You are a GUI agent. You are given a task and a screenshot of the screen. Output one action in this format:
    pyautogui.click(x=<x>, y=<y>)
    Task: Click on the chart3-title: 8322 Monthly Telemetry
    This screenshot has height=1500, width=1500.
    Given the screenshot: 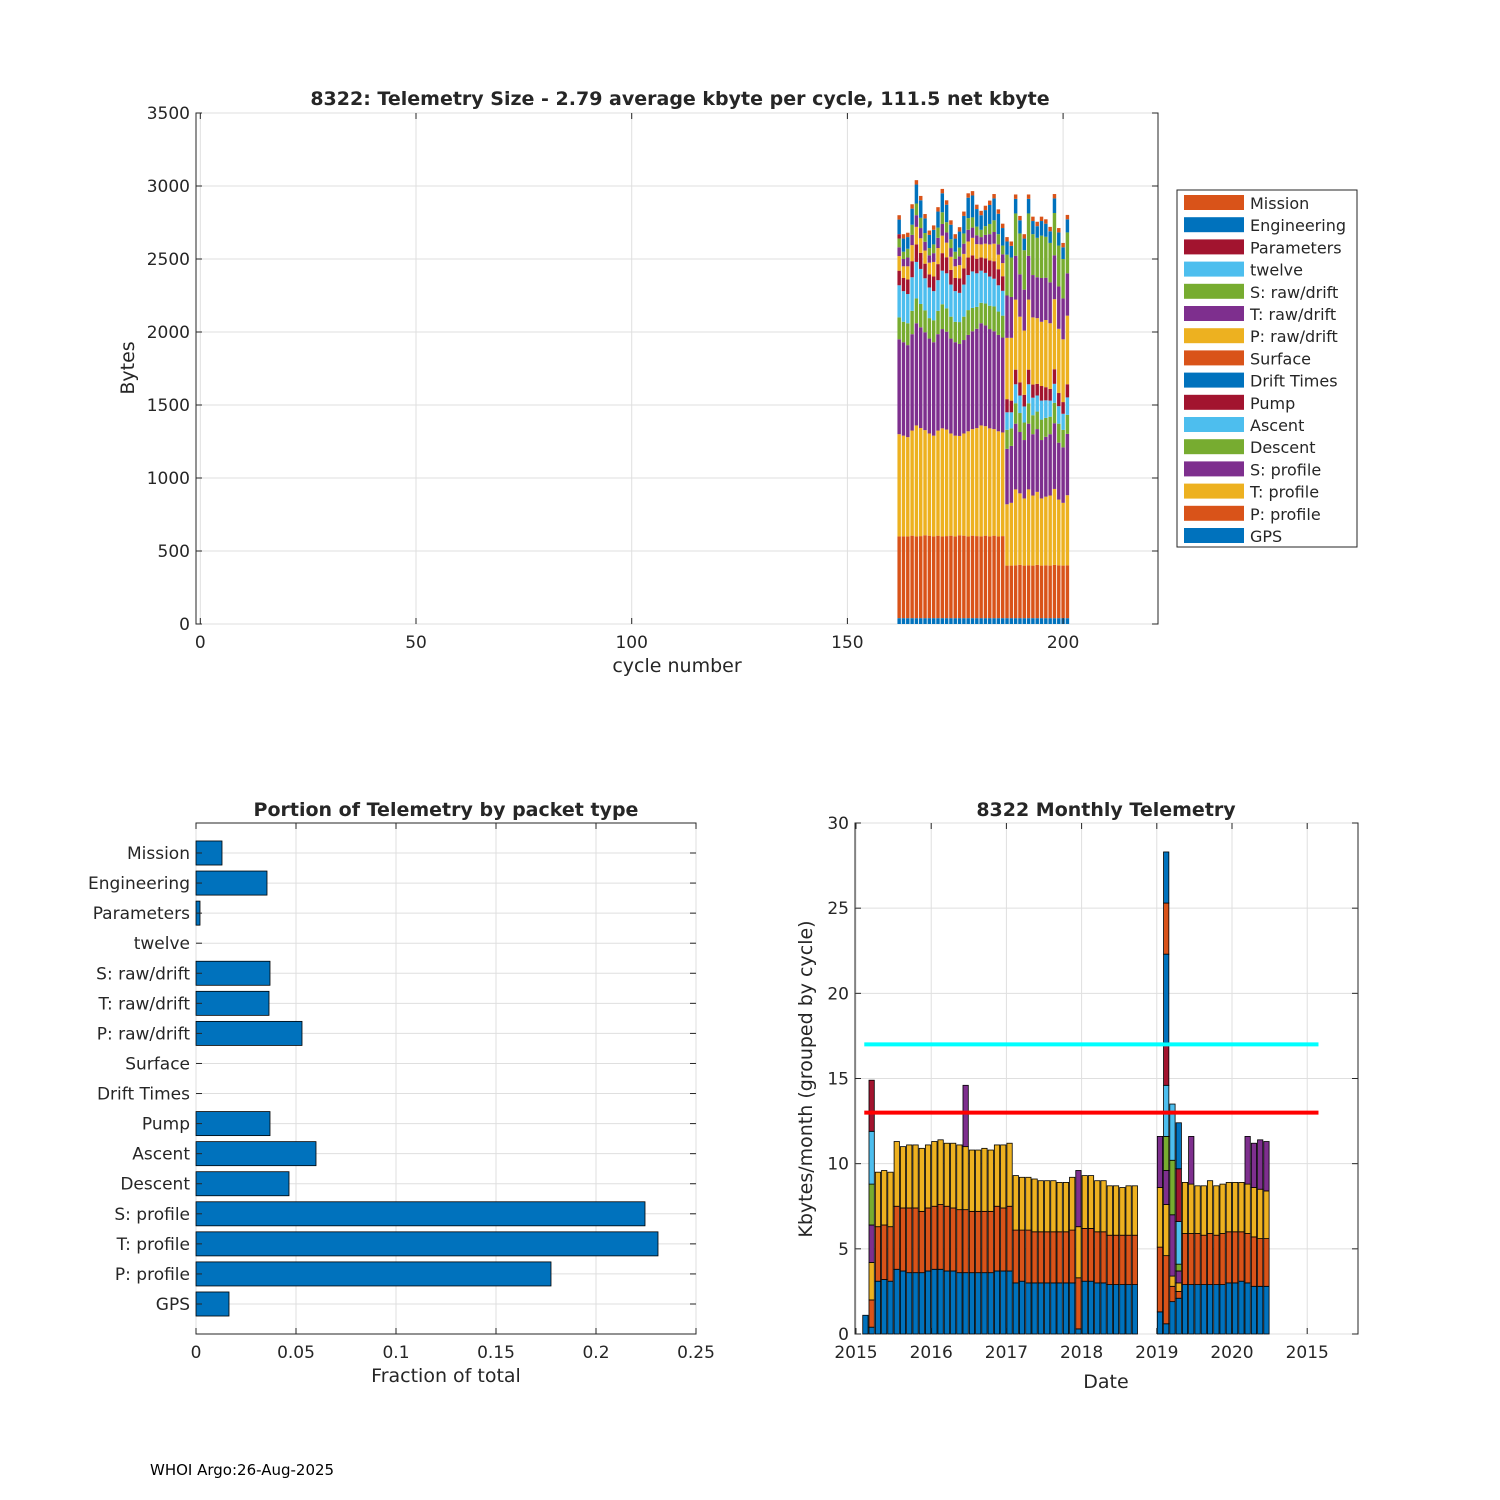 What is the action you would take?
    pyautogui.click(x=1106, y=810)
    